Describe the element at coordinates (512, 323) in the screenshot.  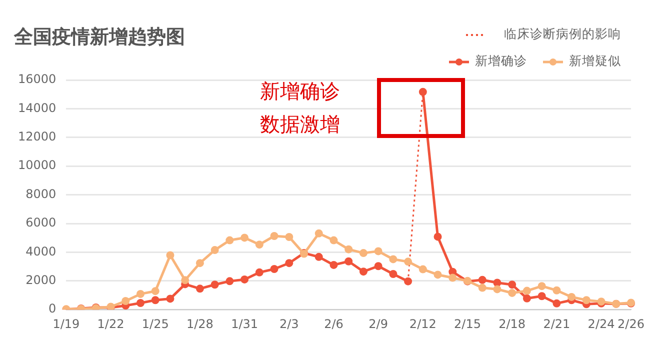
I see `x-tick-label: 2/18` at that location.